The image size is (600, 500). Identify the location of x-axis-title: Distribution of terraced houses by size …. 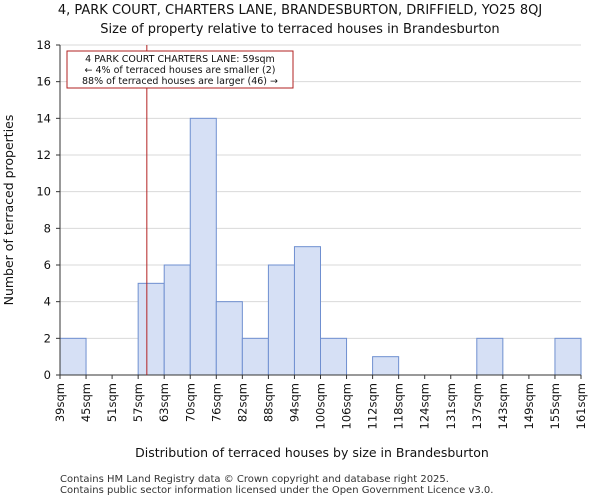
(312, 452).